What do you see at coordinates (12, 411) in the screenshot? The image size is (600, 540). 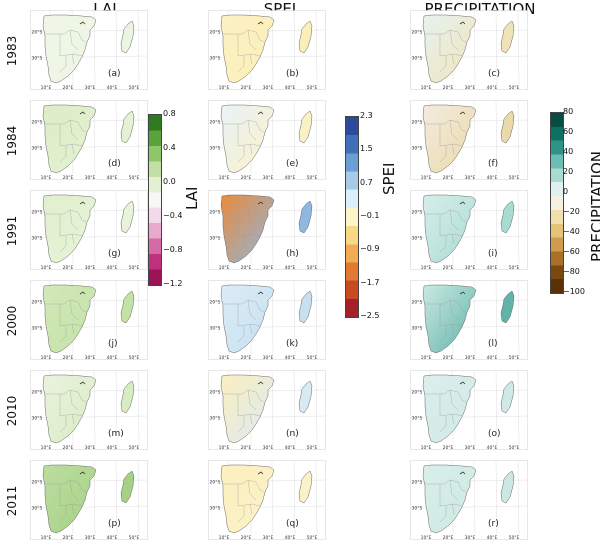 I see `year-label: 2010` at bounding box center [12, 411].